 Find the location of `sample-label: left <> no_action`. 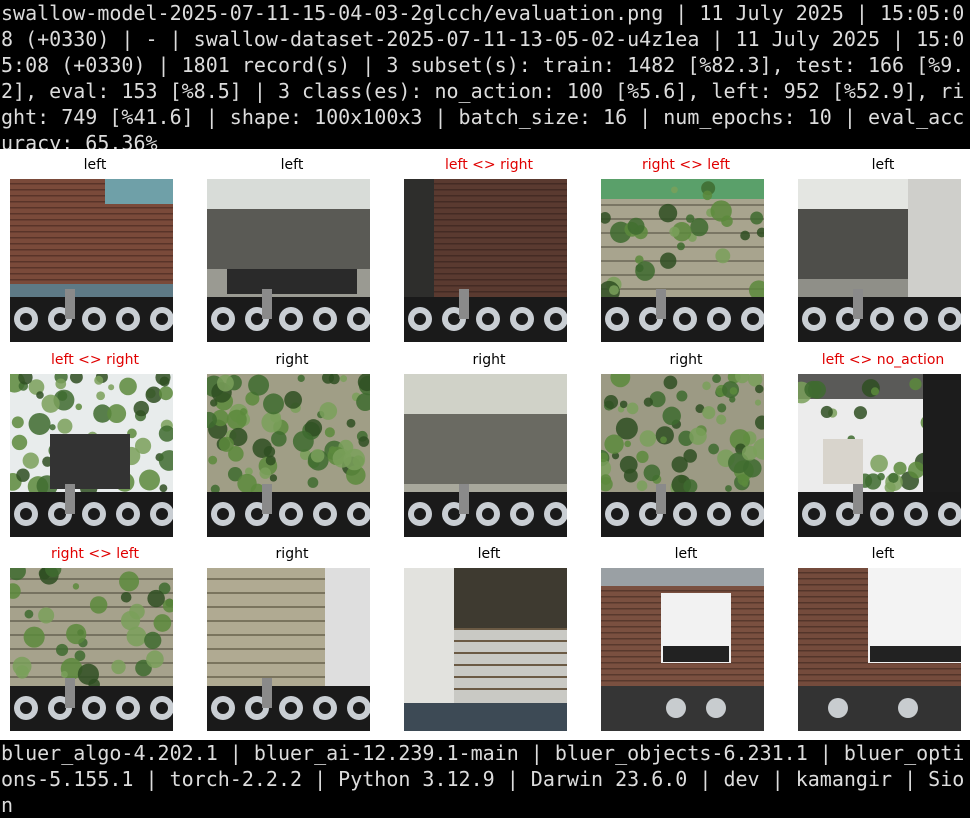

sample-label: left <> no_action is located at coordinates (883, 360).